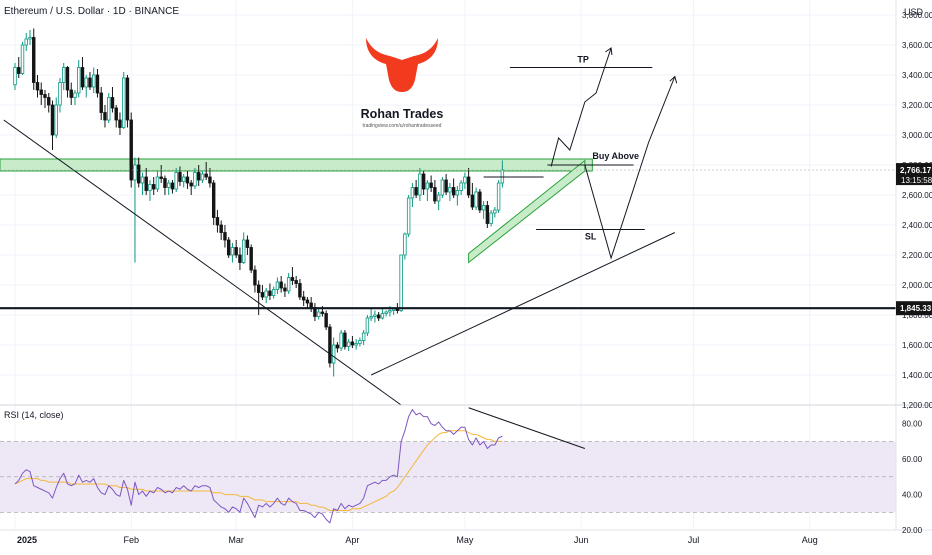 The width and height of the screenshot is (932, 555). Describe the element at coordinates (917, 345) in the screenshot. I see `price-tick-label: 1,600.00` at that location.